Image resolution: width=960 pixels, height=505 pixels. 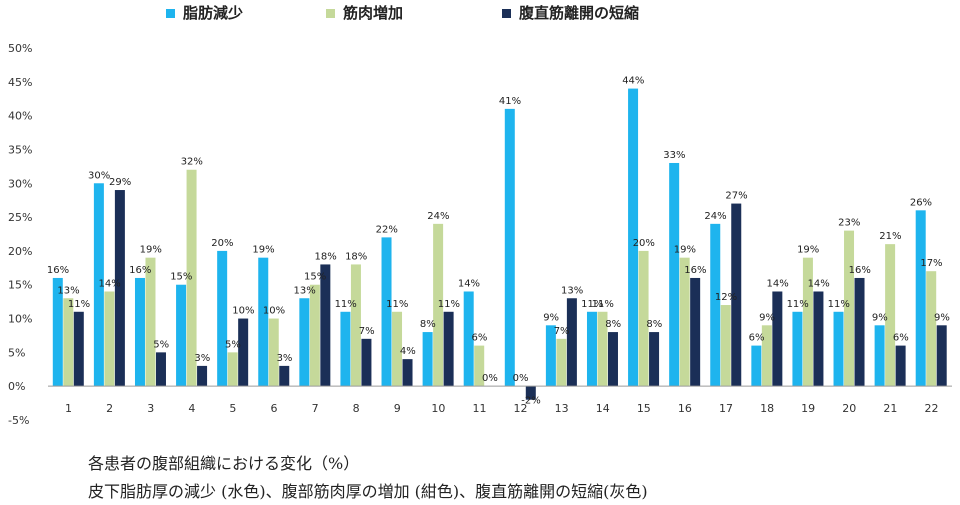 I want to click on data-label: 7%, so click(x=367, y=331).